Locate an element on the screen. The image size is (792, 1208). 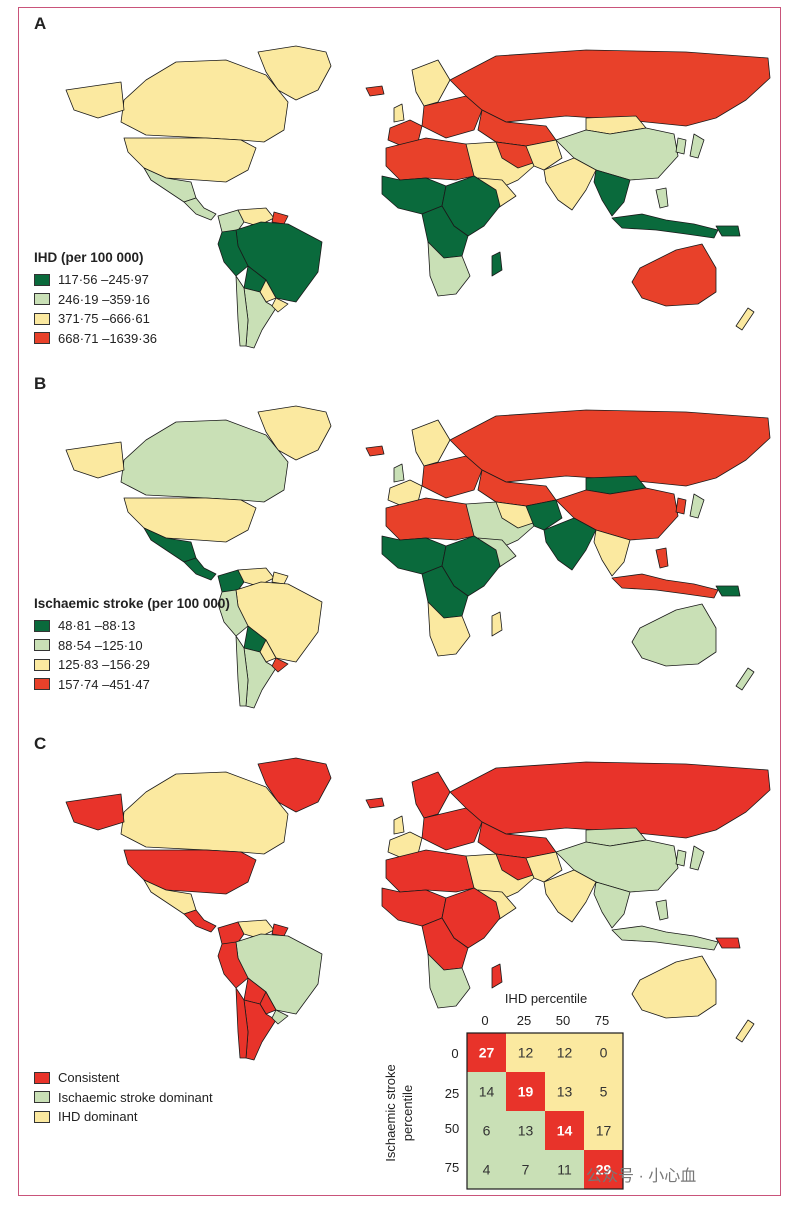
legend-label: Ischaemic stroke dominant is located at coordinates (135, 1097).